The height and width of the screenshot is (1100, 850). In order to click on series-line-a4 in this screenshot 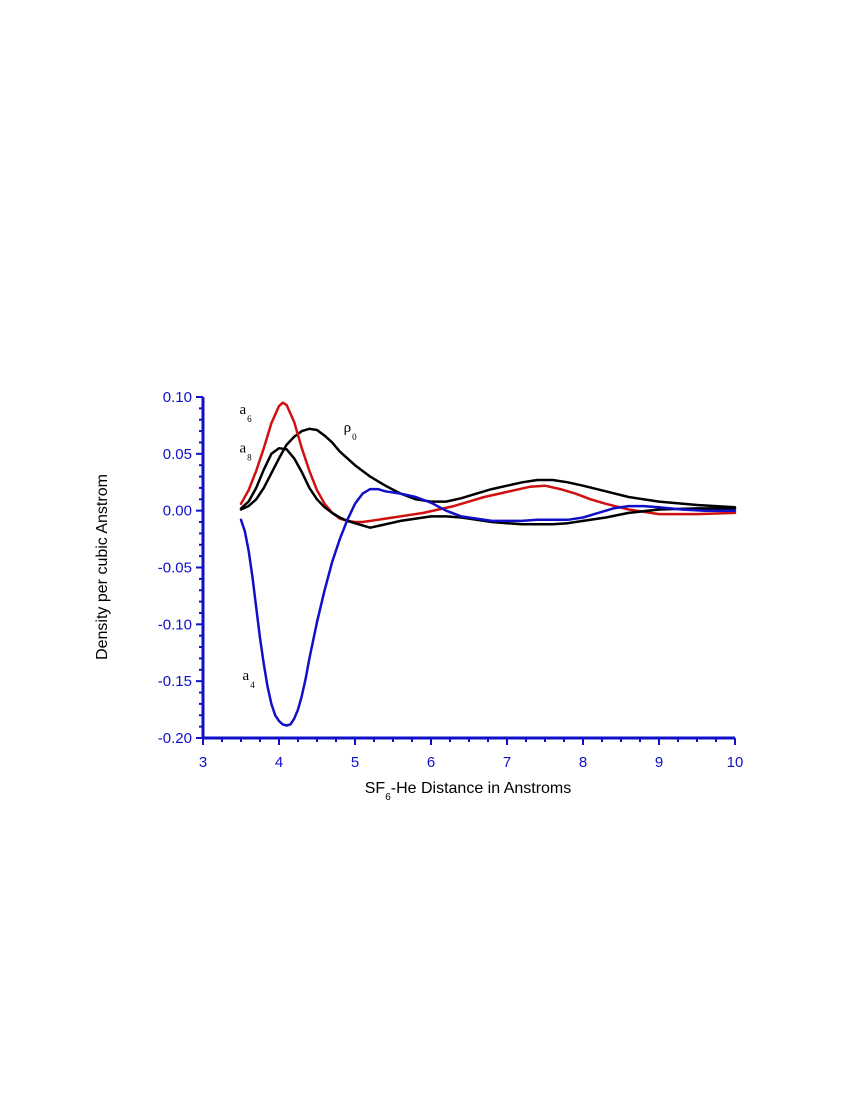, I will do `click(488, 607)`.